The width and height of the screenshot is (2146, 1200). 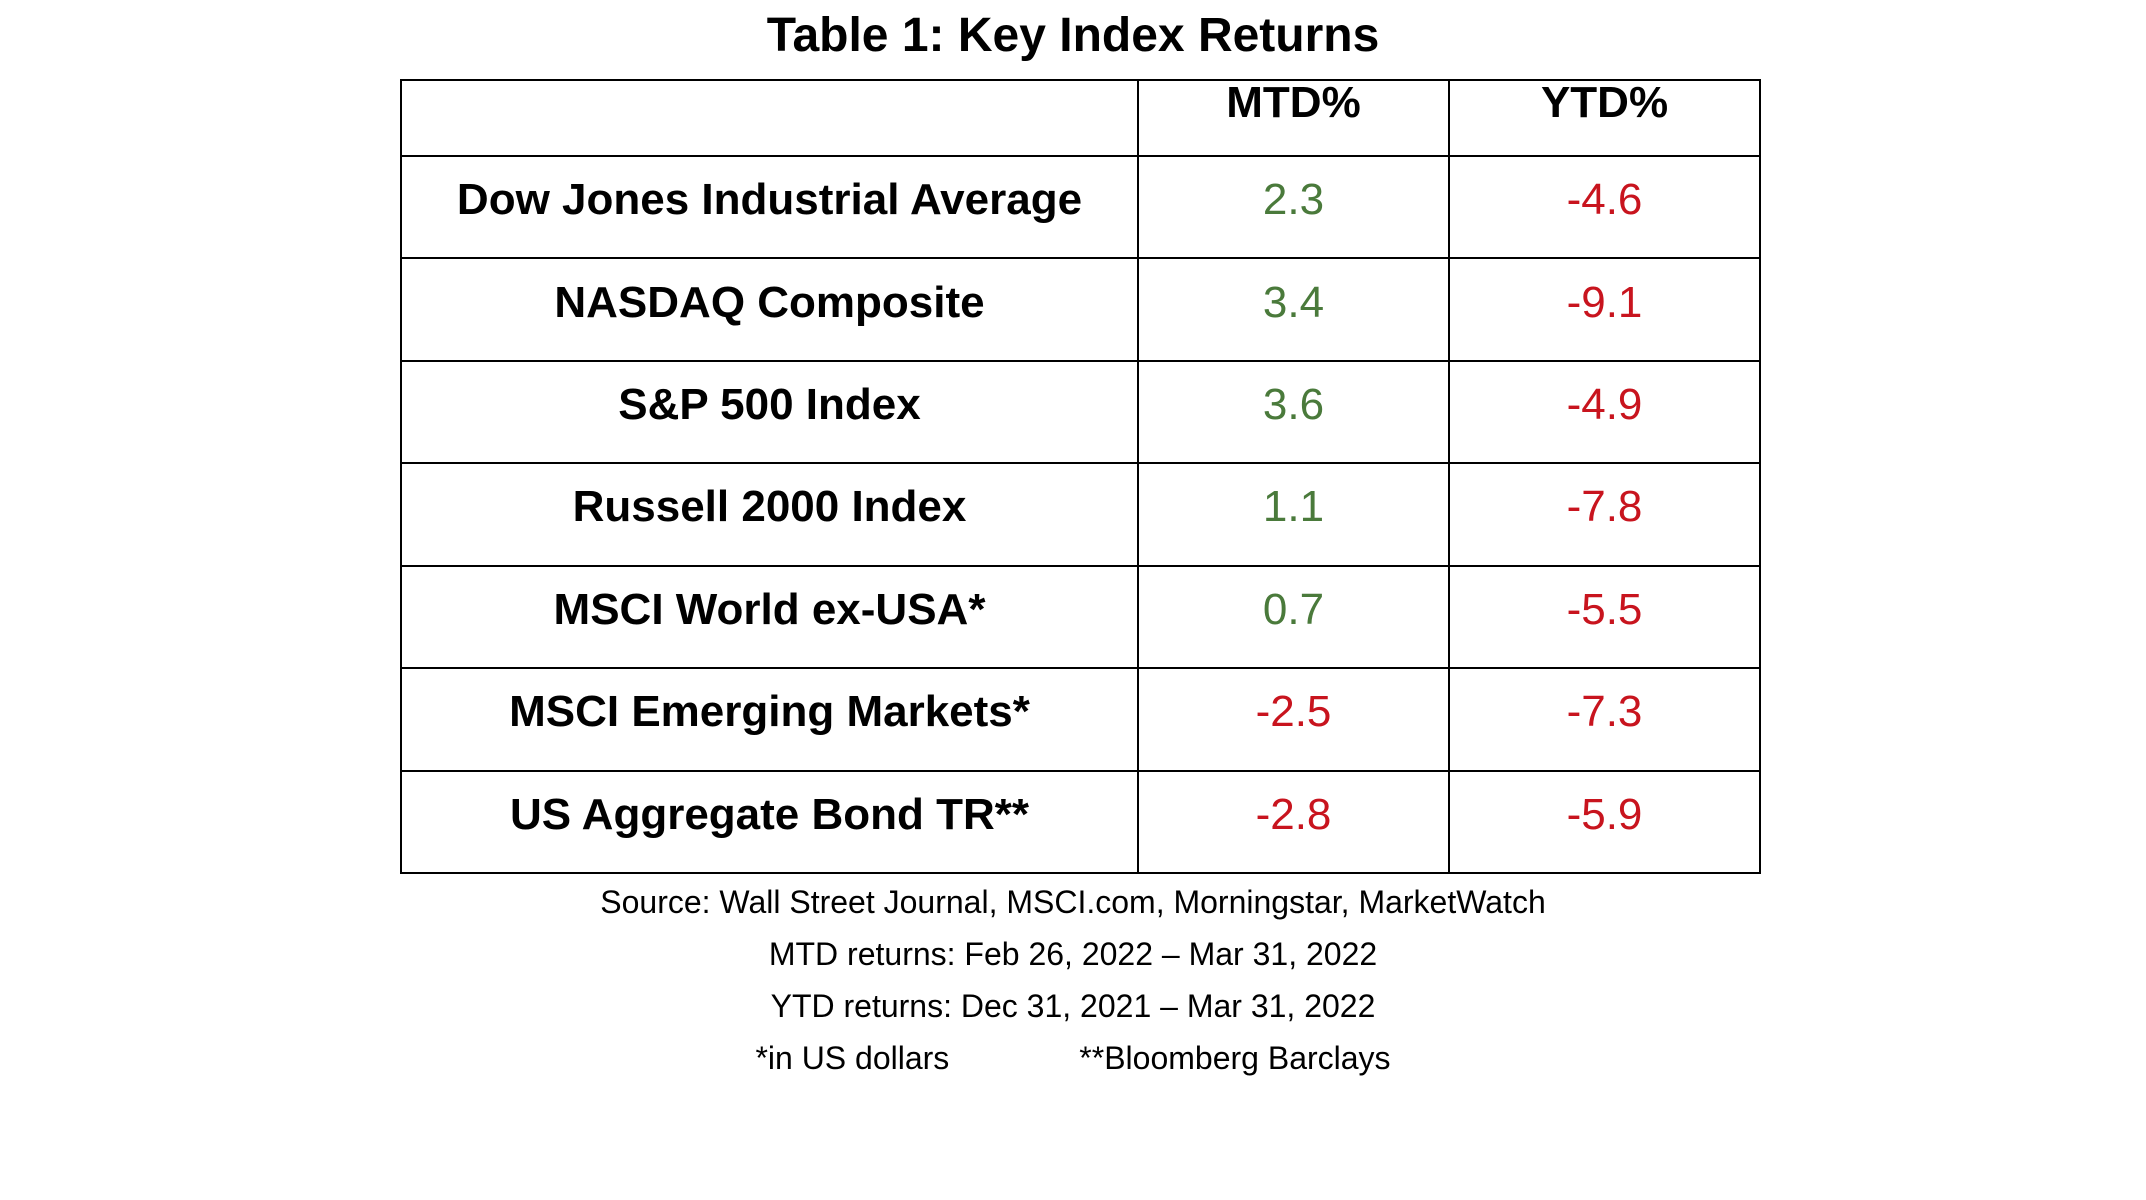 What do you see at coordinates (1073, 35) in the screenshot?
I see `page-title: Table 1: Key Index Returns` at bounding box center [1073, 35].